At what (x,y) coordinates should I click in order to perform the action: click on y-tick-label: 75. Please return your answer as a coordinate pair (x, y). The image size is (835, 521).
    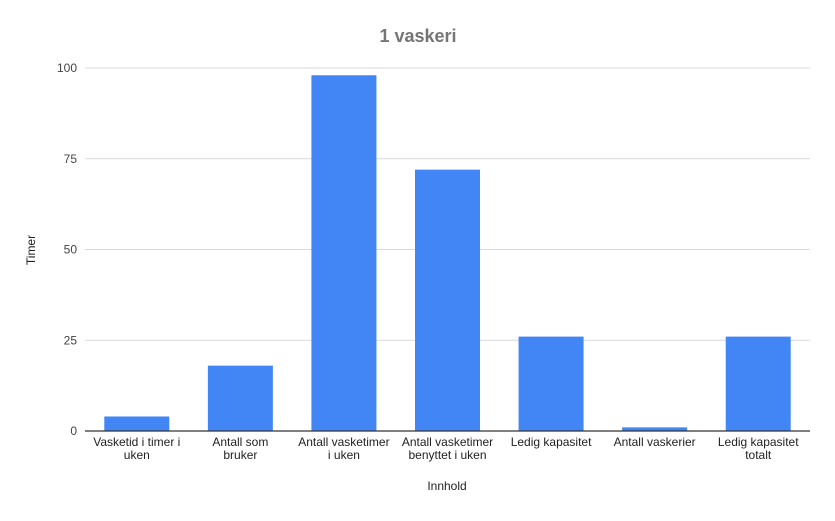
    Looking at the image, I should click on (71, 159).